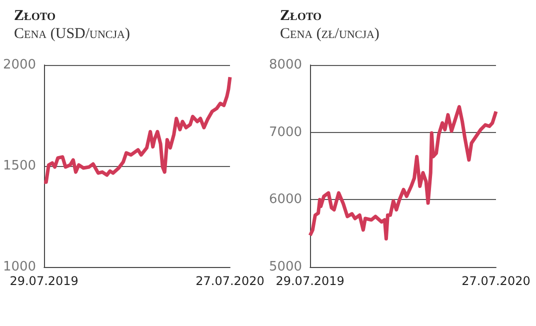 The image size is (536, 326). I want to click on y-tick-label: 5000, so click(285, 267).